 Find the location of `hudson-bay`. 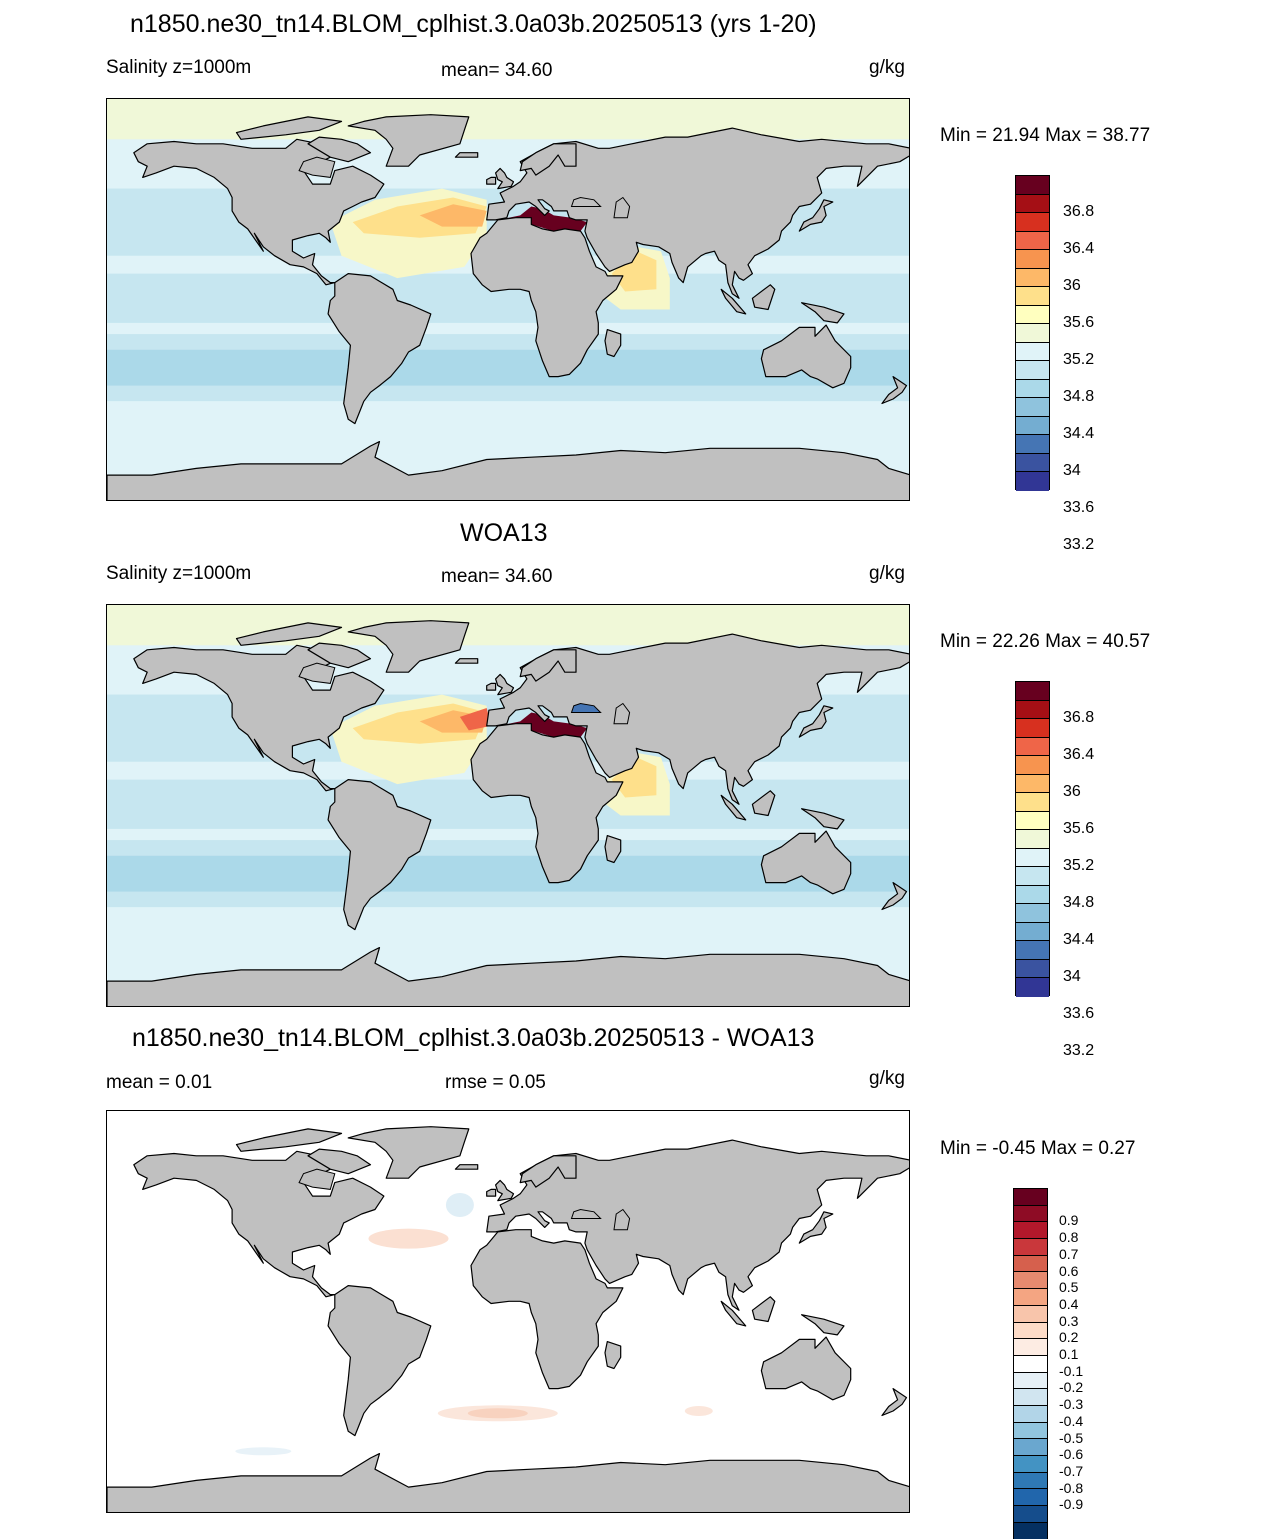

hudson-bay is located at coordinates (317, 167).